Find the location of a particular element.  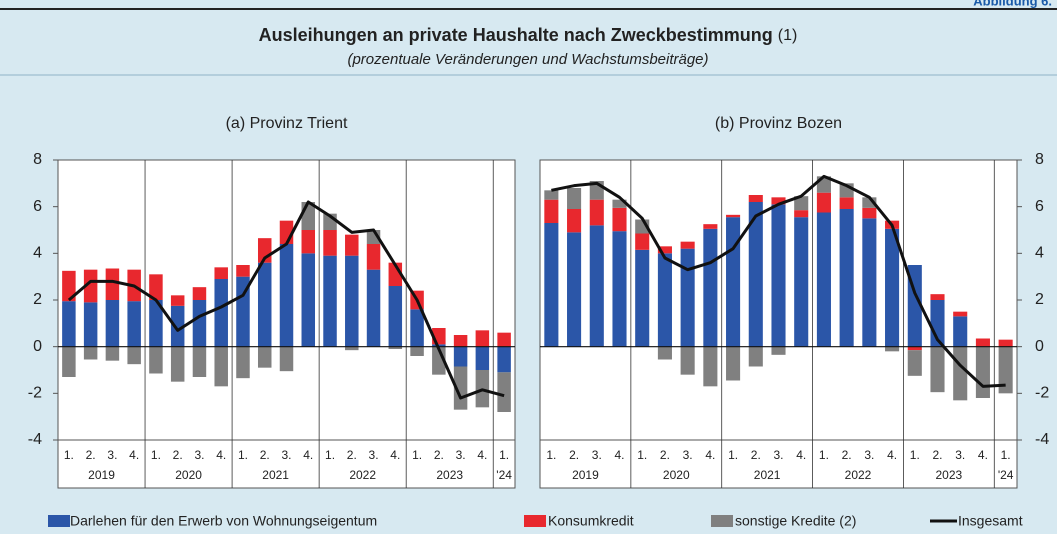

x-group-label: 2022 is located at coordinates (858, 475).